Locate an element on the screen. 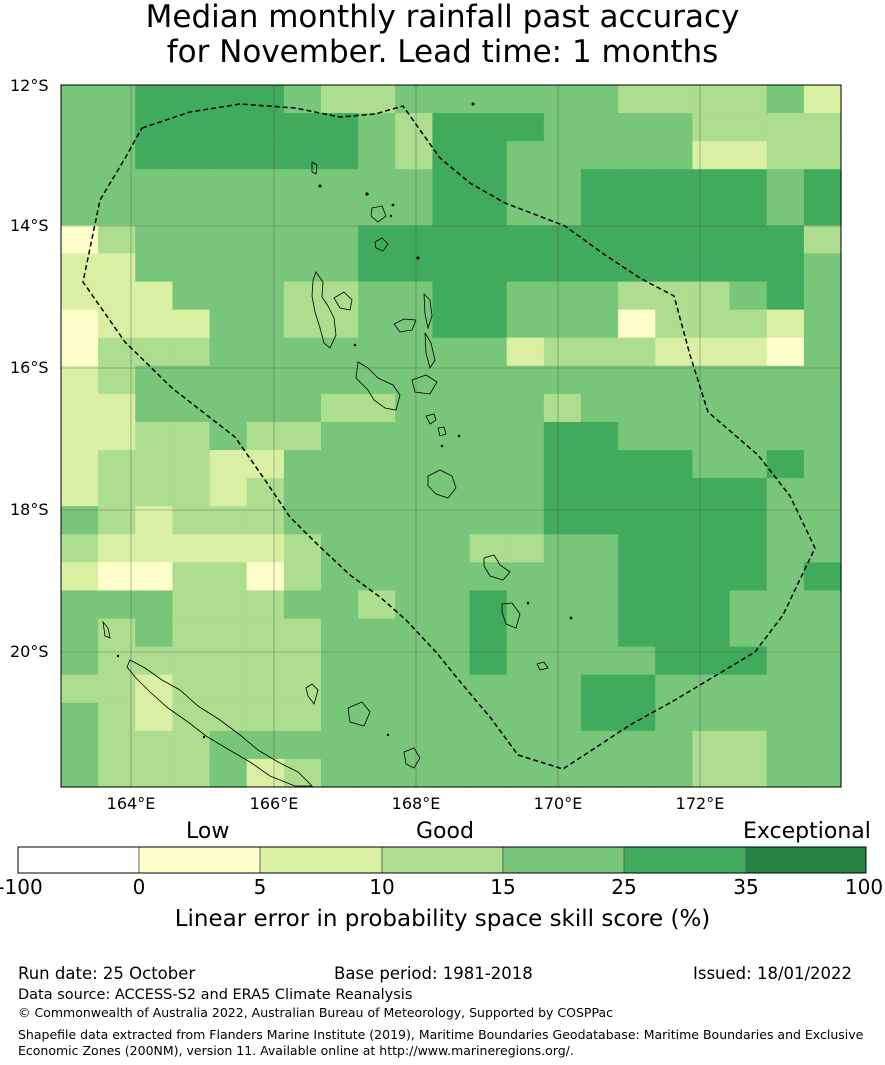 The height and width of the screenshot is (1065, 885). legend-category-low: Low is located at coordinates (208, 831).